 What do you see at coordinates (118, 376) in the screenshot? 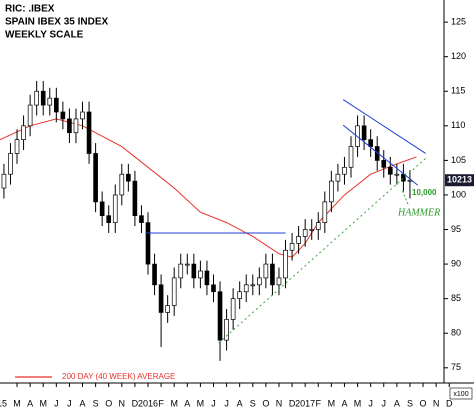
I see `legend-label: 200 DAY (40 WEEK) AVERAGE` at bounding box center [118, 376].